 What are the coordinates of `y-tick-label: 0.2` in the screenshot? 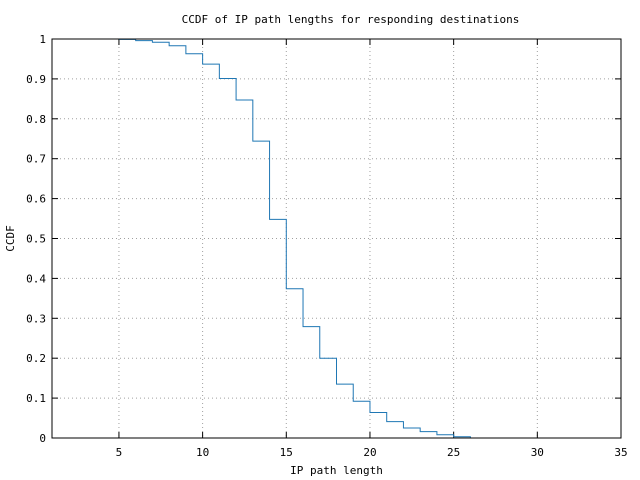 It's located at (36, 358).